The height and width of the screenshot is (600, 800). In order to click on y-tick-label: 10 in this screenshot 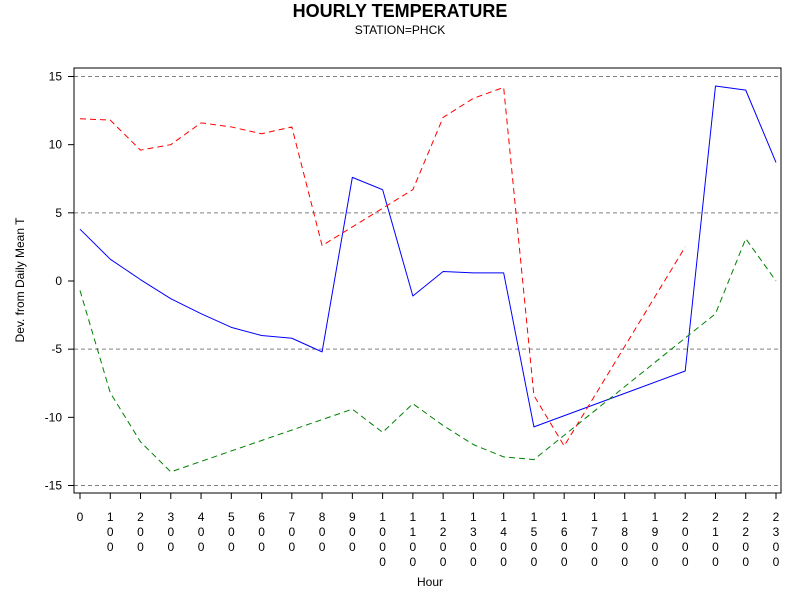, I will do `click(56, 145)`.